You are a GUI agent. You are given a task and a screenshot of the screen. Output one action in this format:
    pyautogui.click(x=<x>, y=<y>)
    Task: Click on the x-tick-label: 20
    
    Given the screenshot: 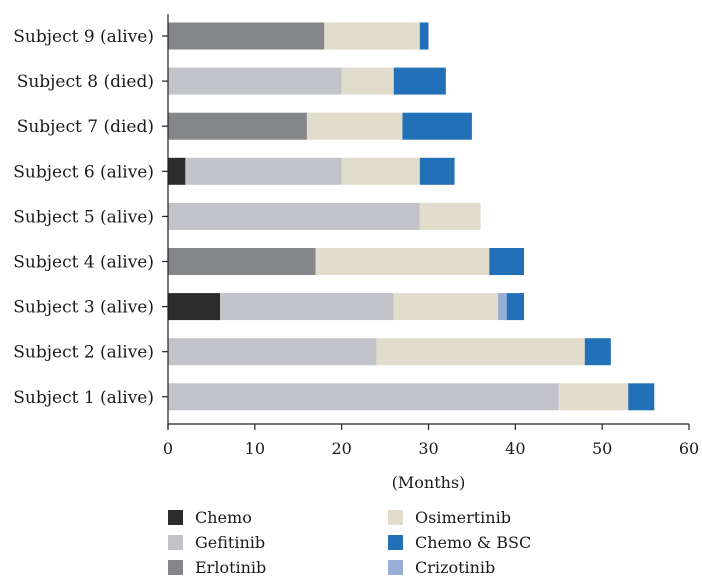 What is the action you would take?
    pyautogui.click(x=341, y=448)
    